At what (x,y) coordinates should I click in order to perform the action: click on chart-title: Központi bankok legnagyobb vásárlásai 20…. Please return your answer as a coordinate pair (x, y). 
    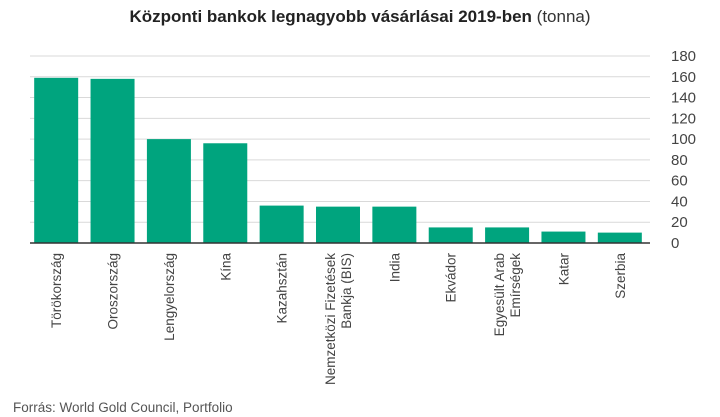
    Looking at the image, I should click on (360, 17).